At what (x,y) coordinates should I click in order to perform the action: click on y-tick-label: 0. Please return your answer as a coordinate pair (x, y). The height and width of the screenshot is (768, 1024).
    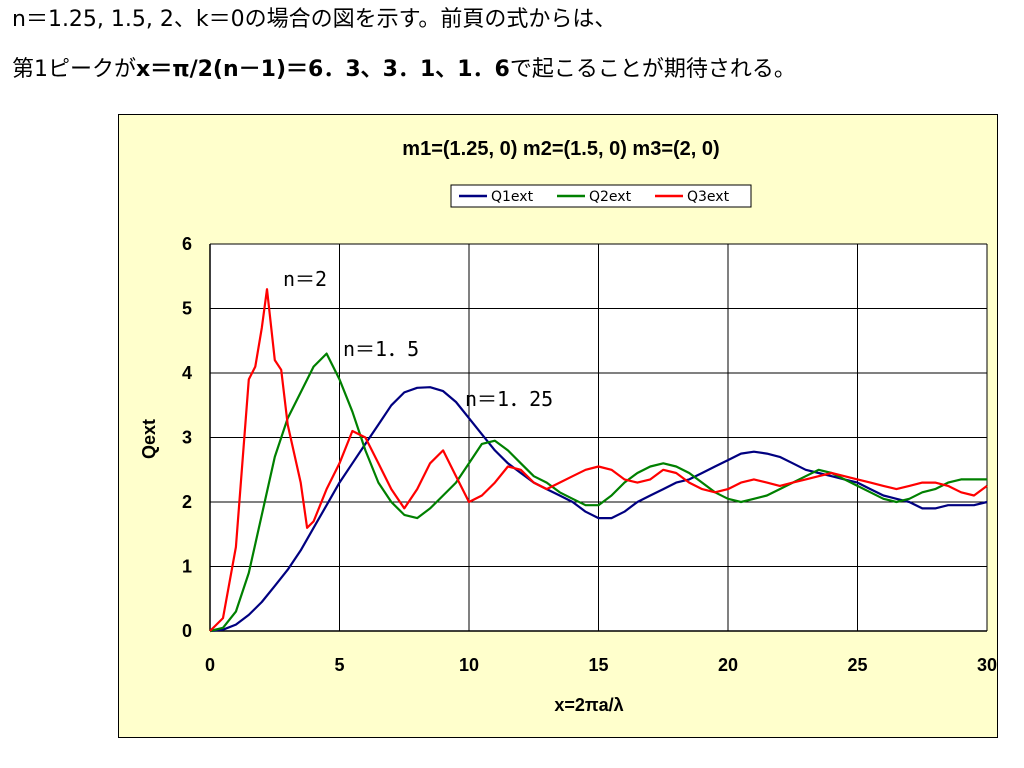
    Looking at the image, I should click on (187, 631).